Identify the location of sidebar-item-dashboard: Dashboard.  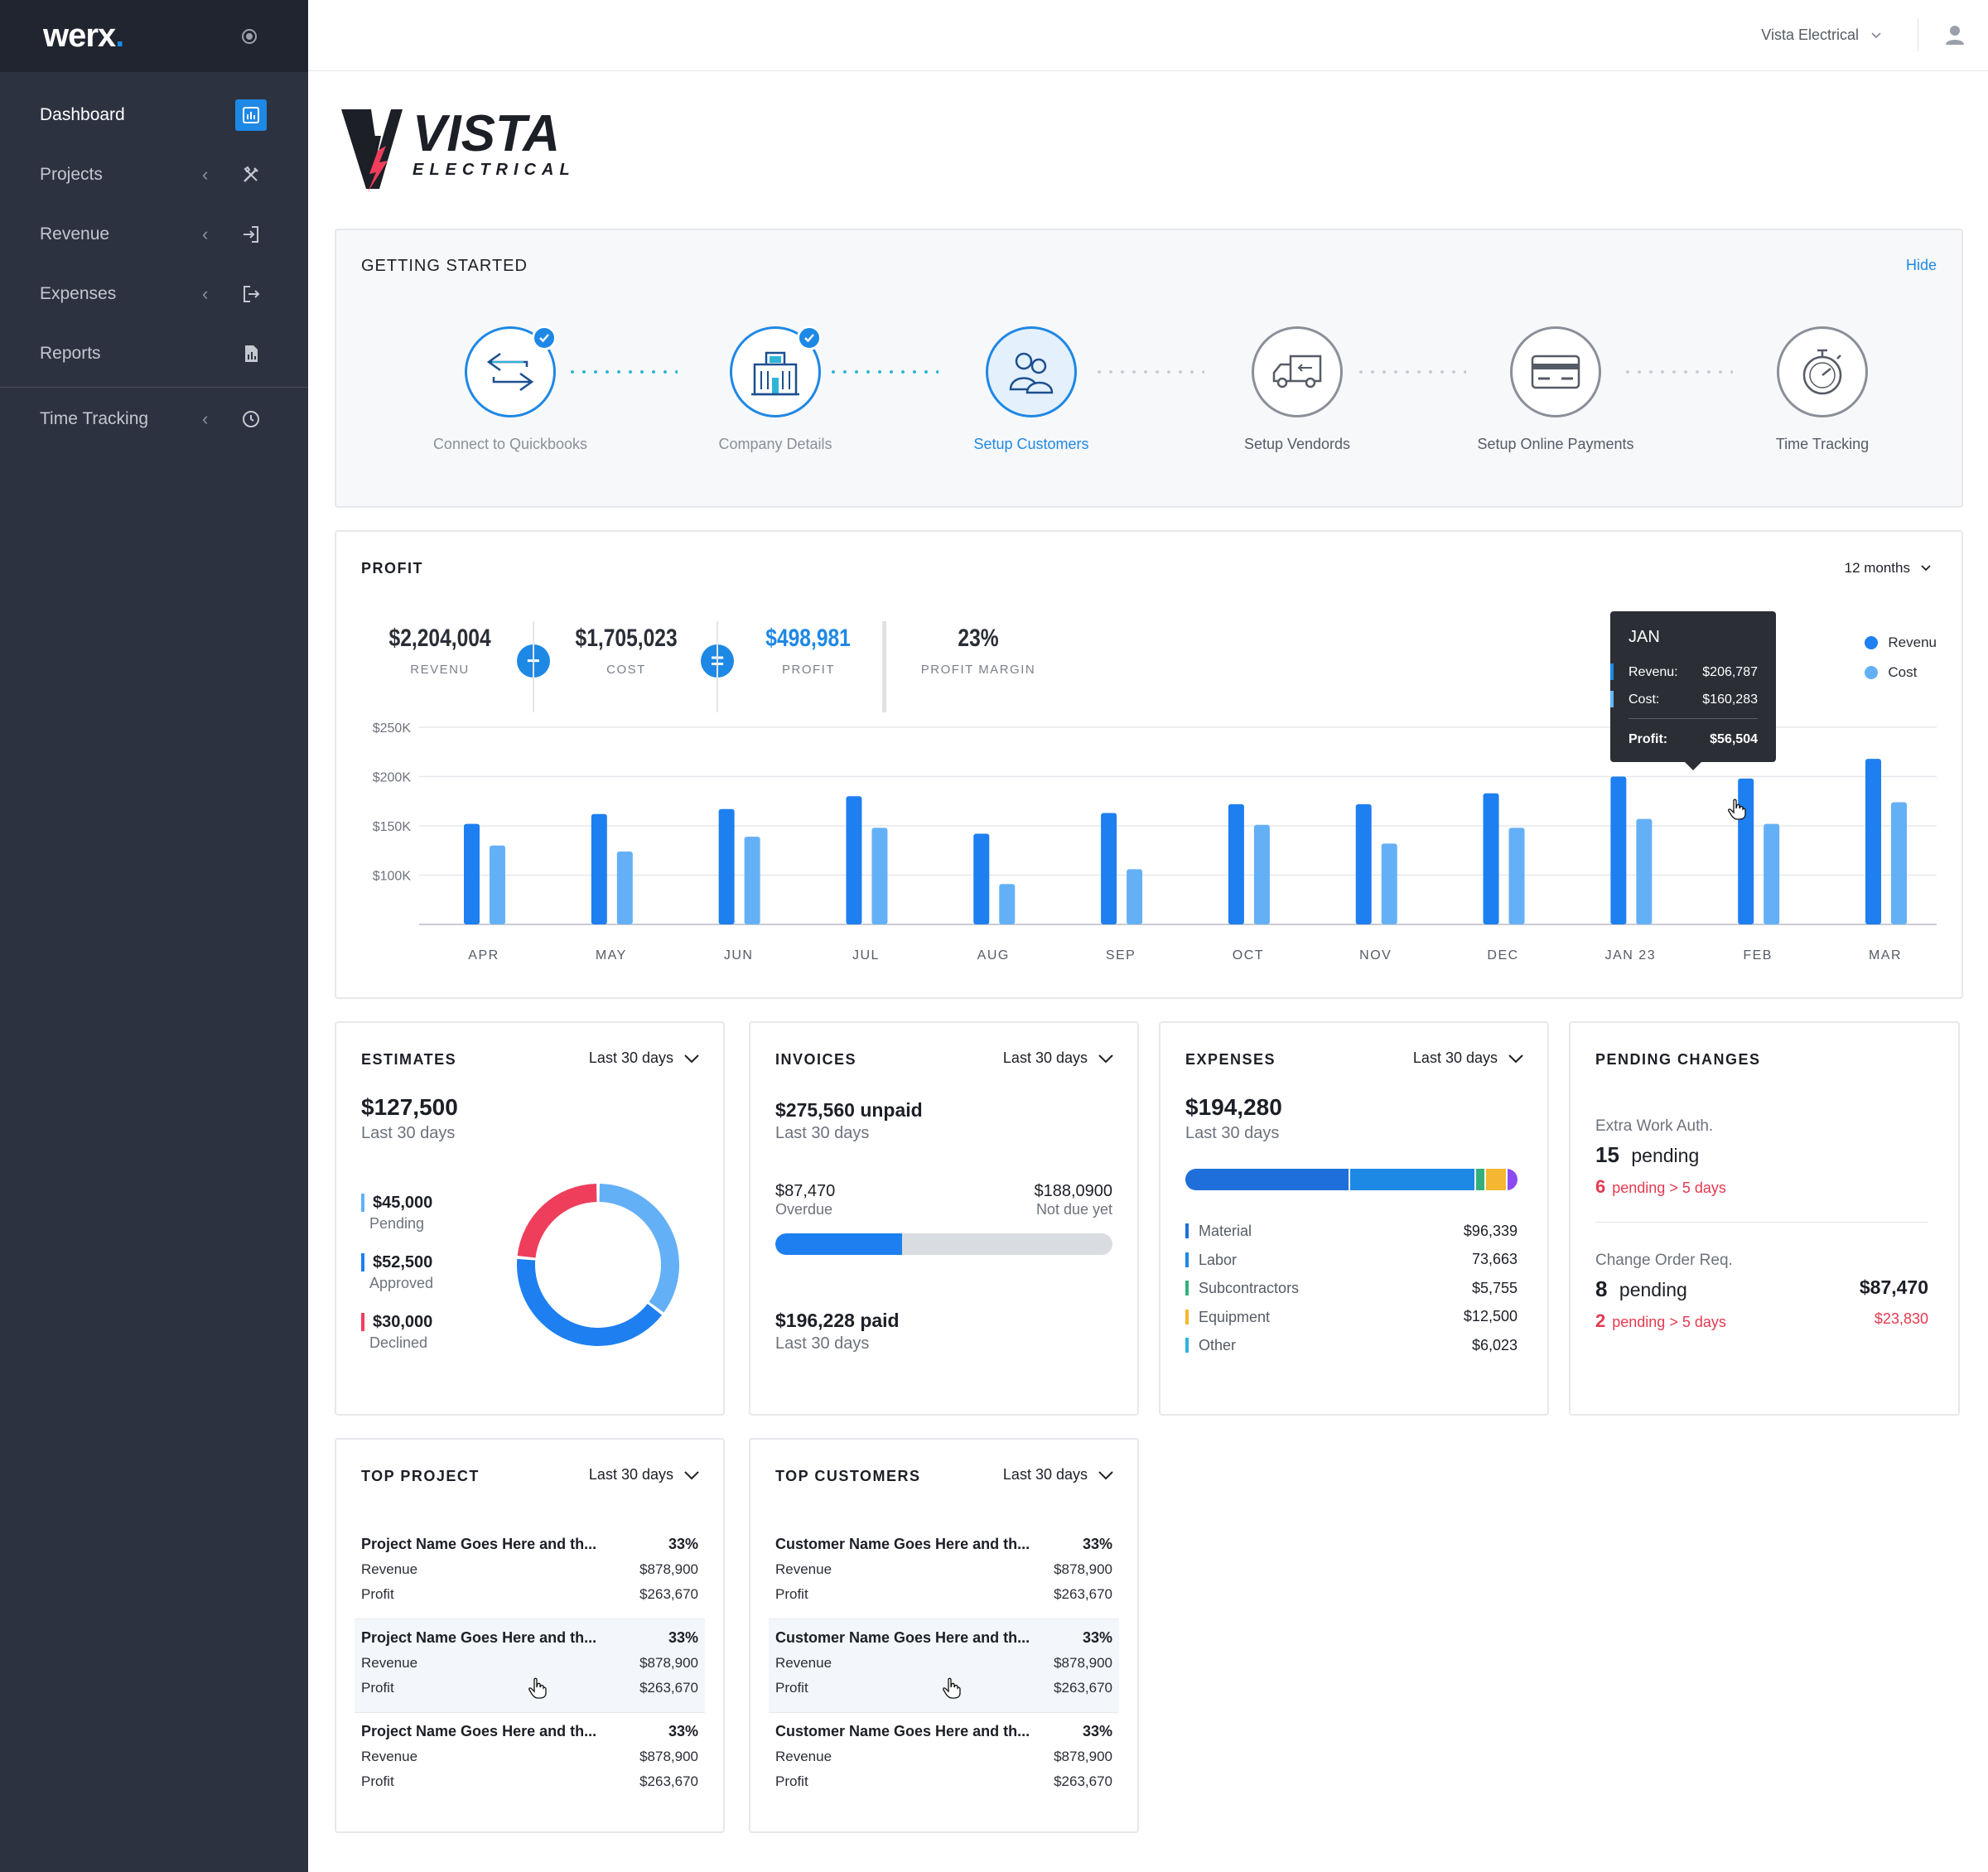
(154, 115).